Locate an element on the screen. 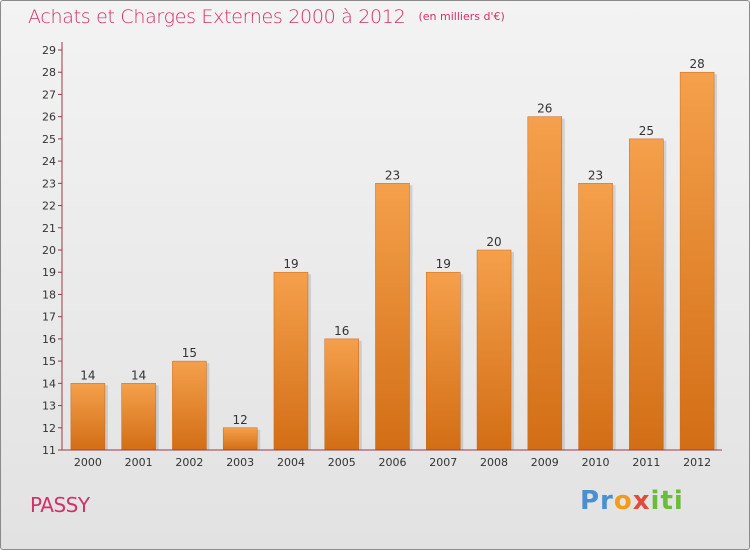 Image resolution: width=750 pixels, height=550 pixels. x-tick-label: 2004 is located at coordinates (291, 462).